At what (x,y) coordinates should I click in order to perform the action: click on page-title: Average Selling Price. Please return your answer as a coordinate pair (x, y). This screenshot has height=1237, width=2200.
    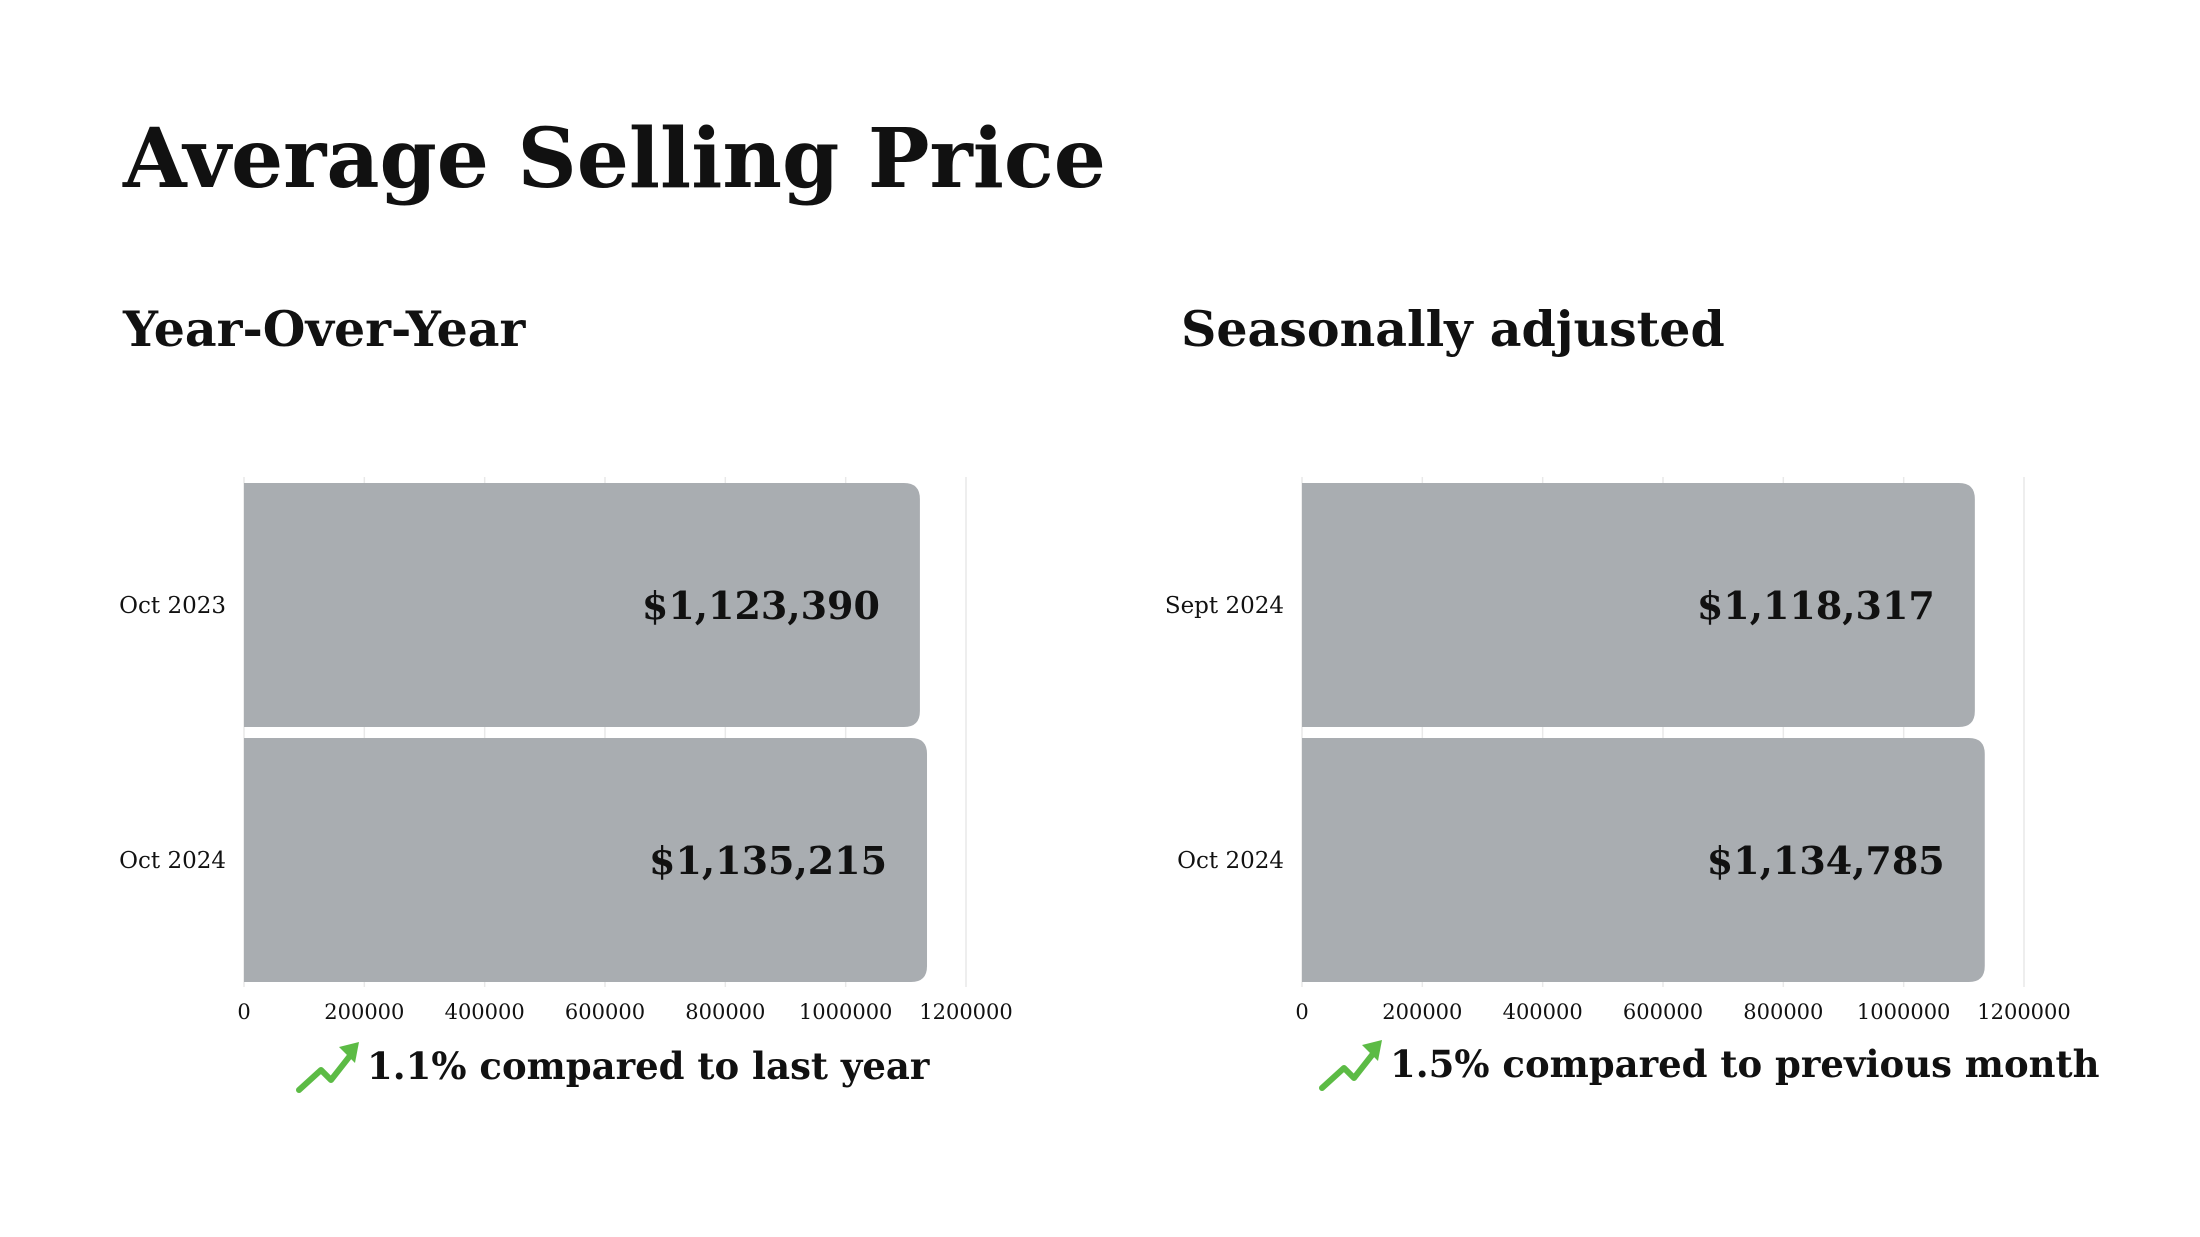
    Looking at the image, I should click on (614, 159).